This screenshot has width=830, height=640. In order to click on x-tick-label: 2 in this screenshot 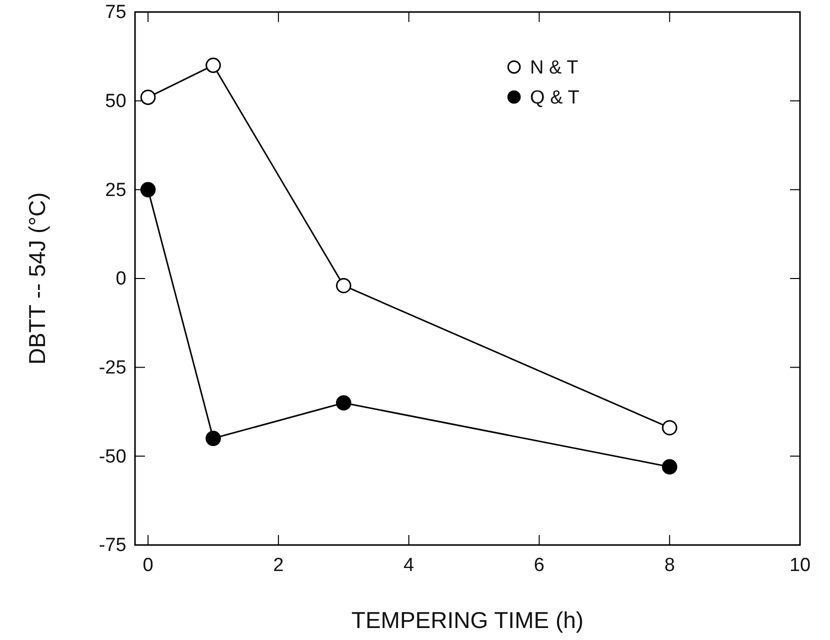, I will do `click(278, 565)`.